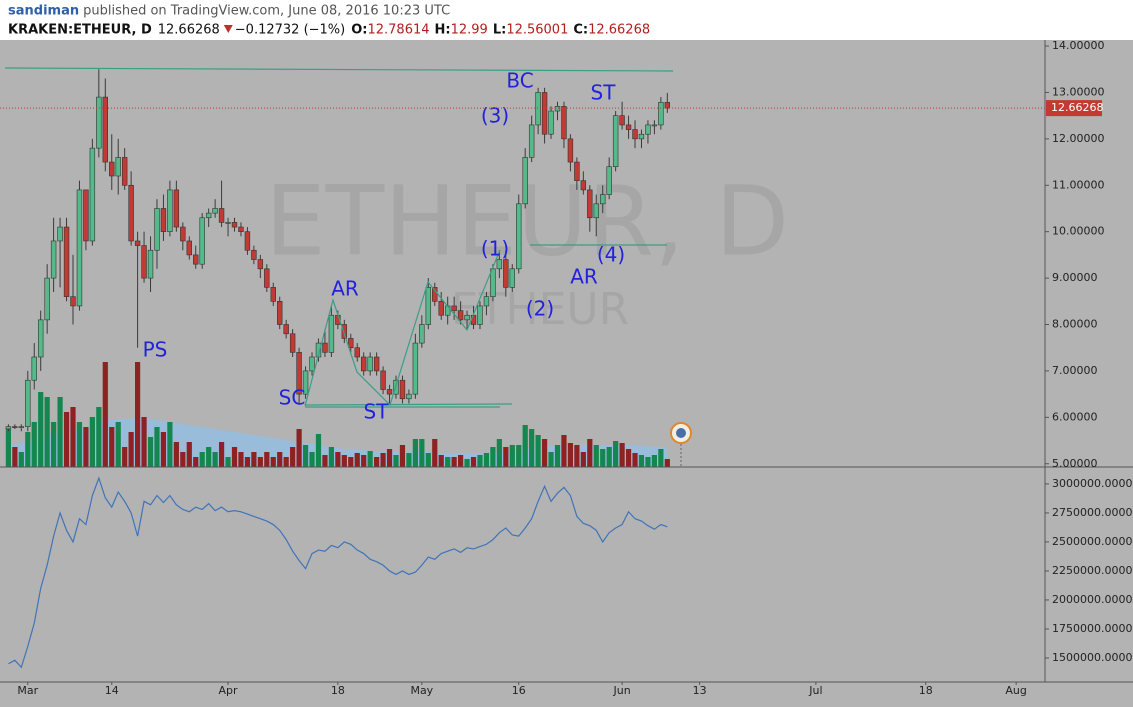 The width and height of the screenshot is (1133, 707). I want to click on y-tick-label: 11.00000, so click(1078, 184).